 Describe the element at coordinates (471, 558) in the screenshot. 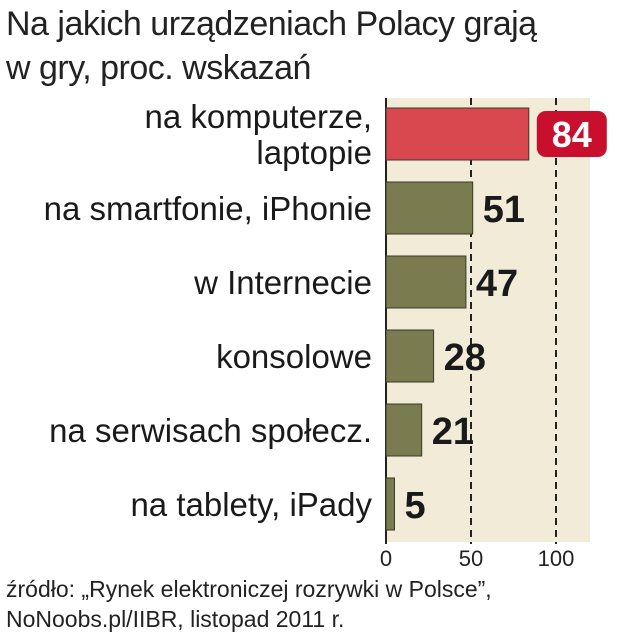

I see `x-tick-label-50: 50` at that location.